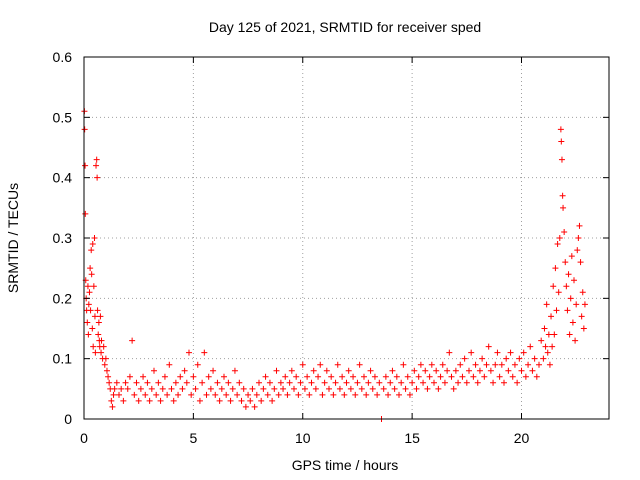  Describe the element at coordinates (68, 419) in the screenshot. I see `y-tick-label: 0` at that location.